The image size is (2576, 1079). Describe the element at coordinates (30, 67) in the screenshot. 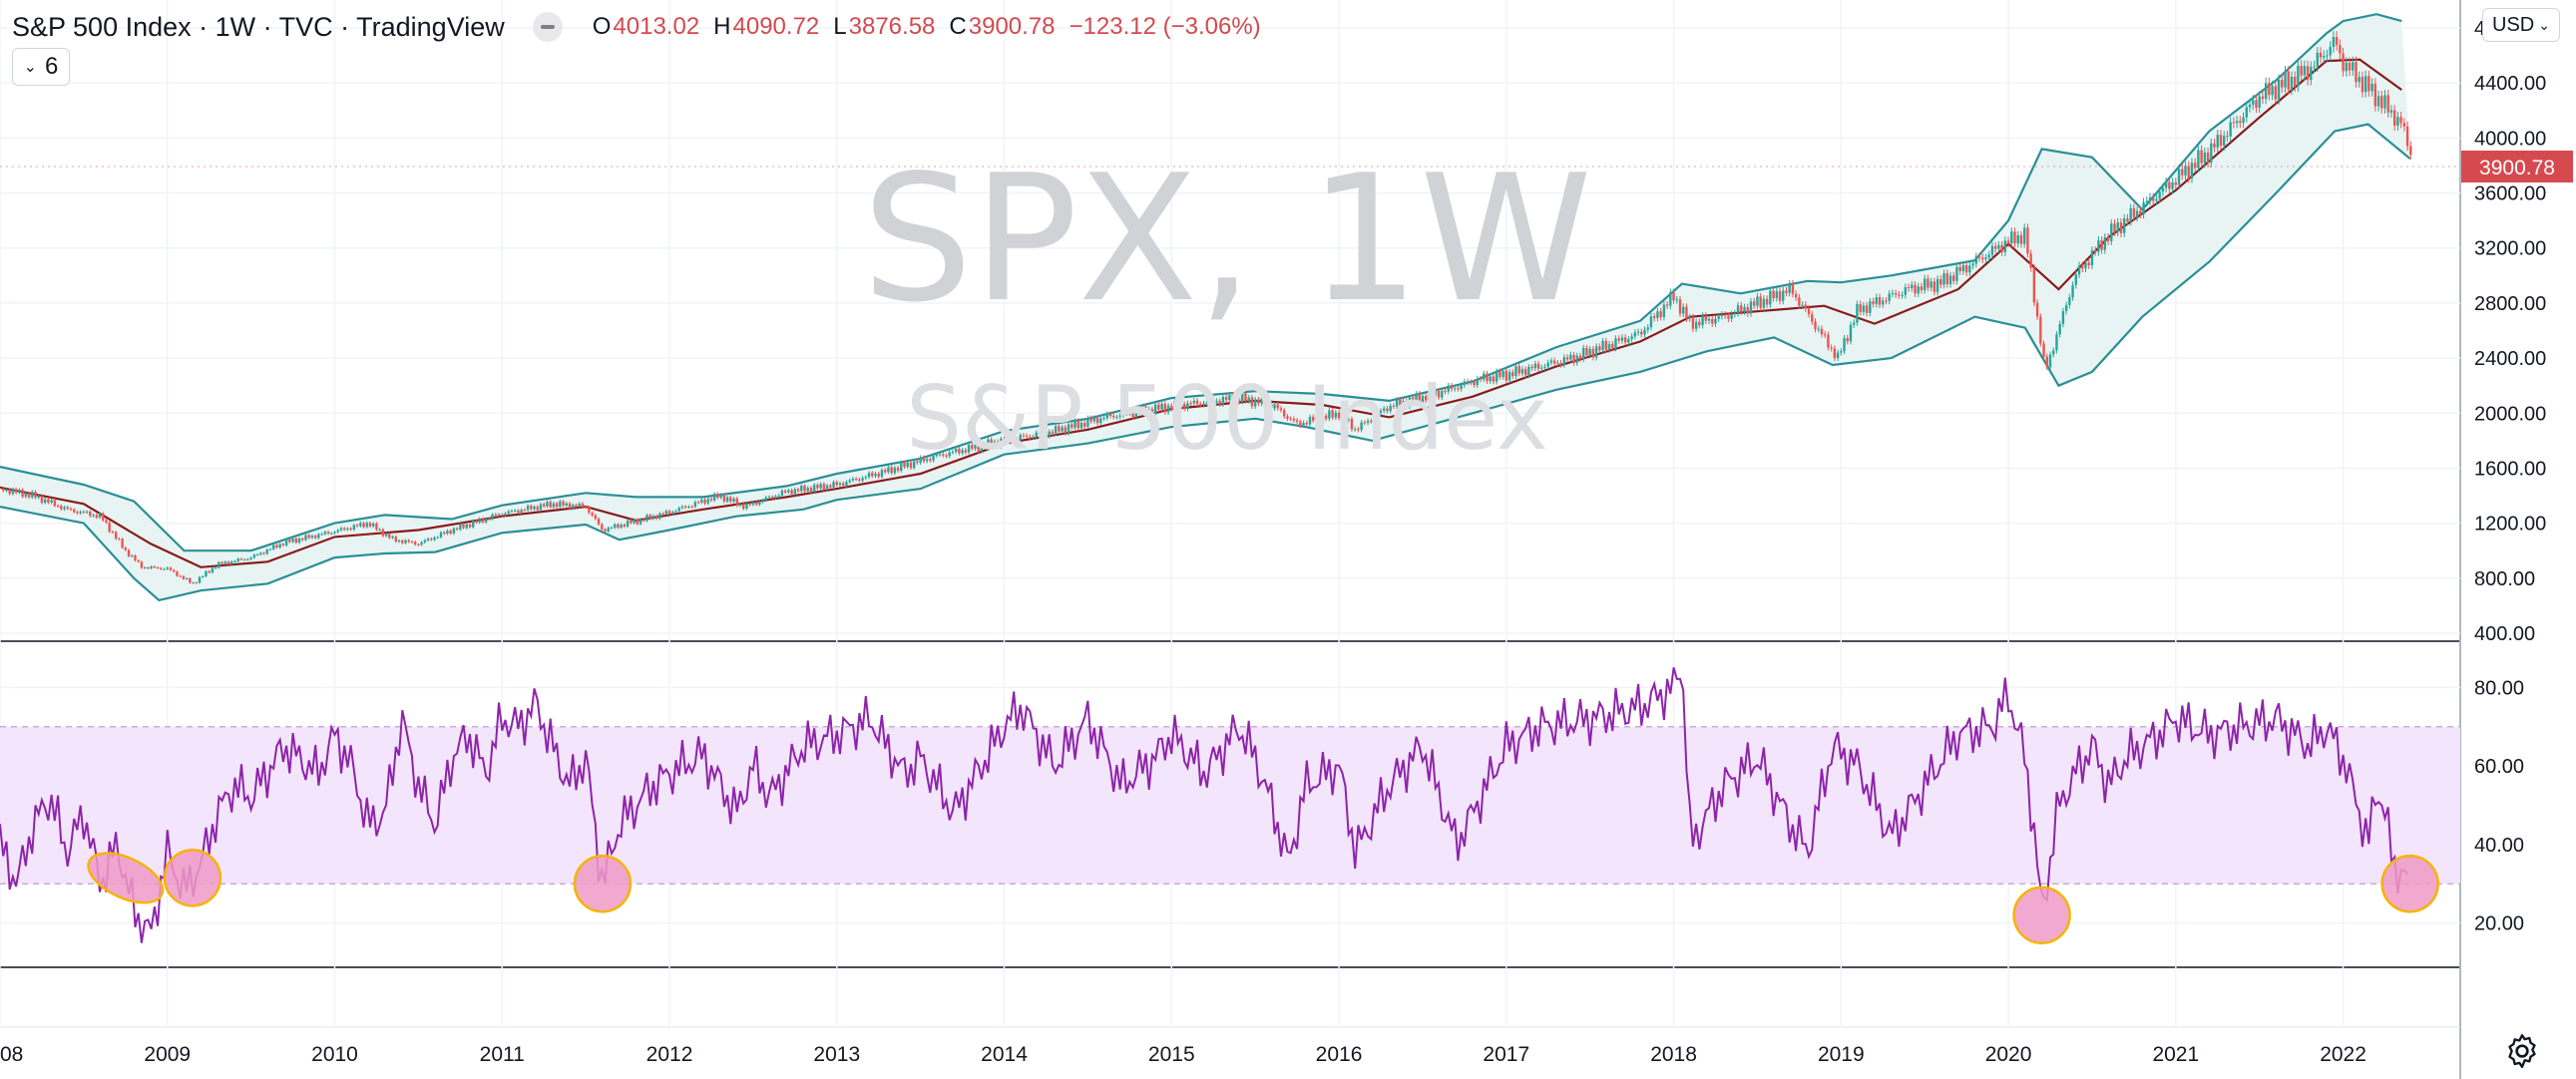

I see `chevron-down-icon: ⌄` at that location.